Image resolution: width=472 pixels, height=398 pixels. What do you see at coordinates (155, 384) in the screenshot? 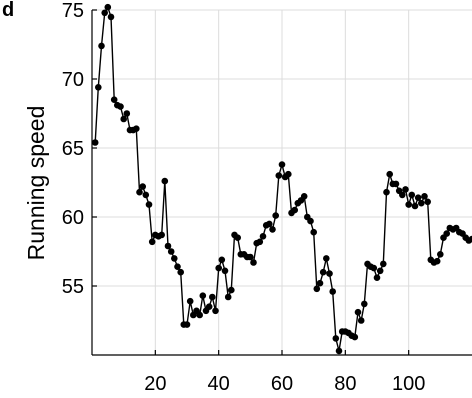
I see `x-tick-label: 20` at bounding box center [155, 384].